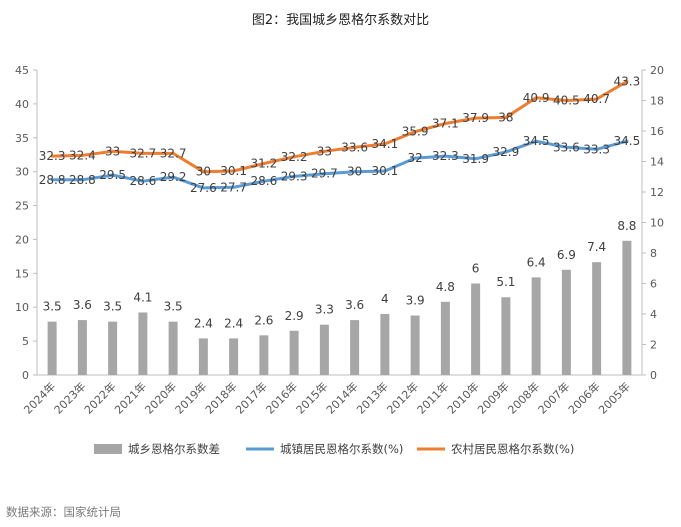  I want to click on urban-data-label: 34.5, so click(627, 141).